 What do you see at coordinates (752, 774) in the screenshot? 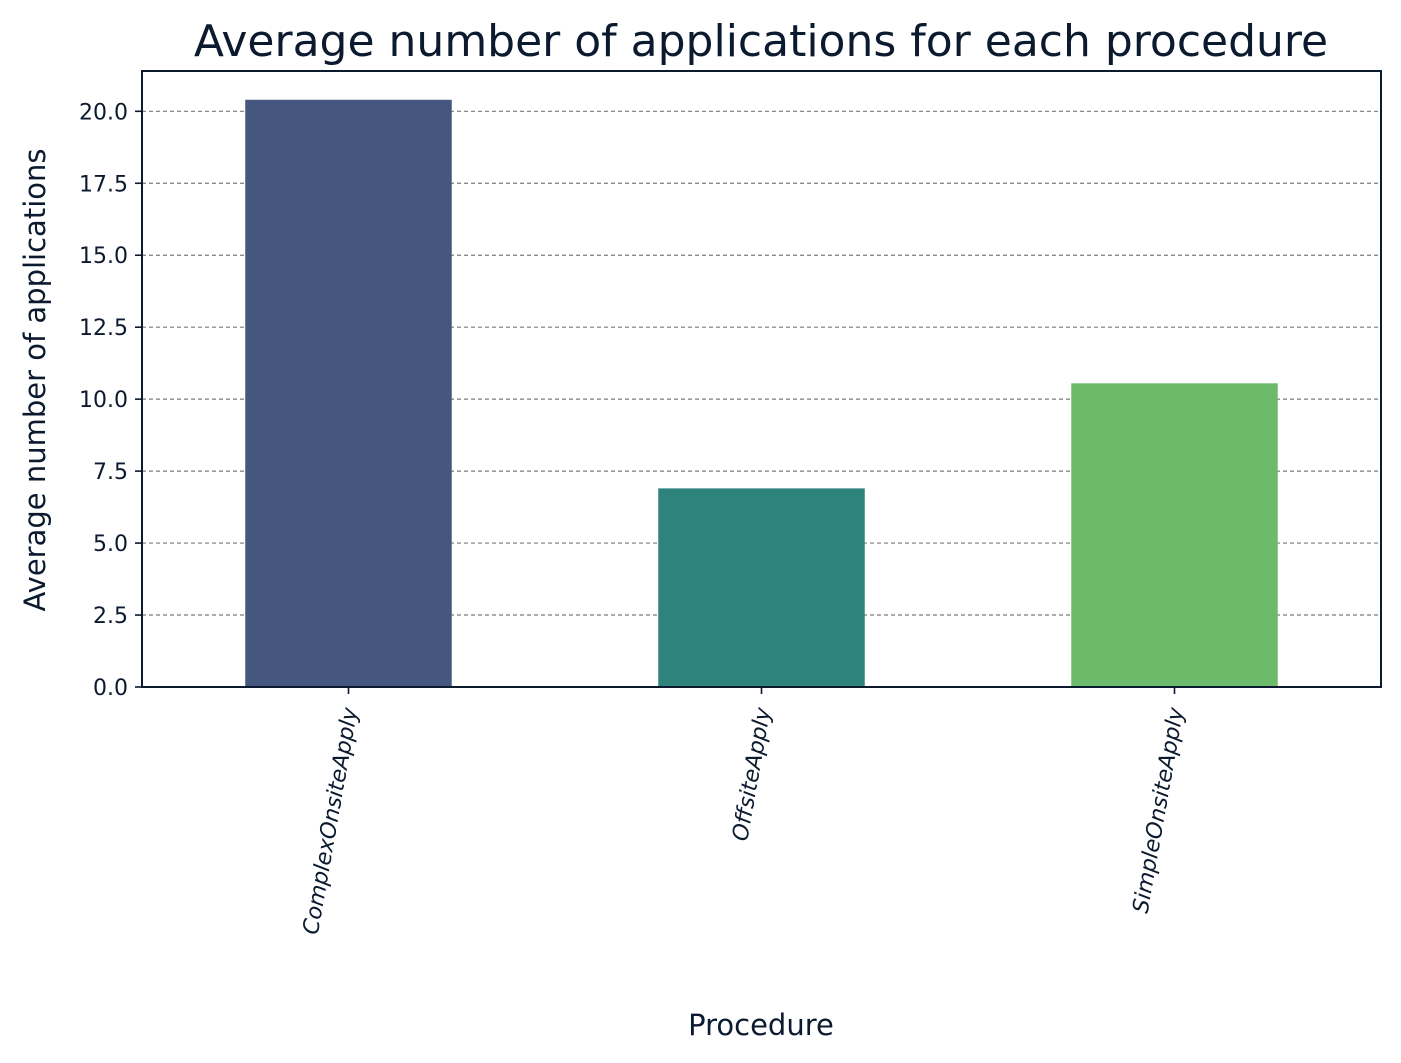
I see `x-tick-label: OffsiteApply` at bounding box center [752, 774].